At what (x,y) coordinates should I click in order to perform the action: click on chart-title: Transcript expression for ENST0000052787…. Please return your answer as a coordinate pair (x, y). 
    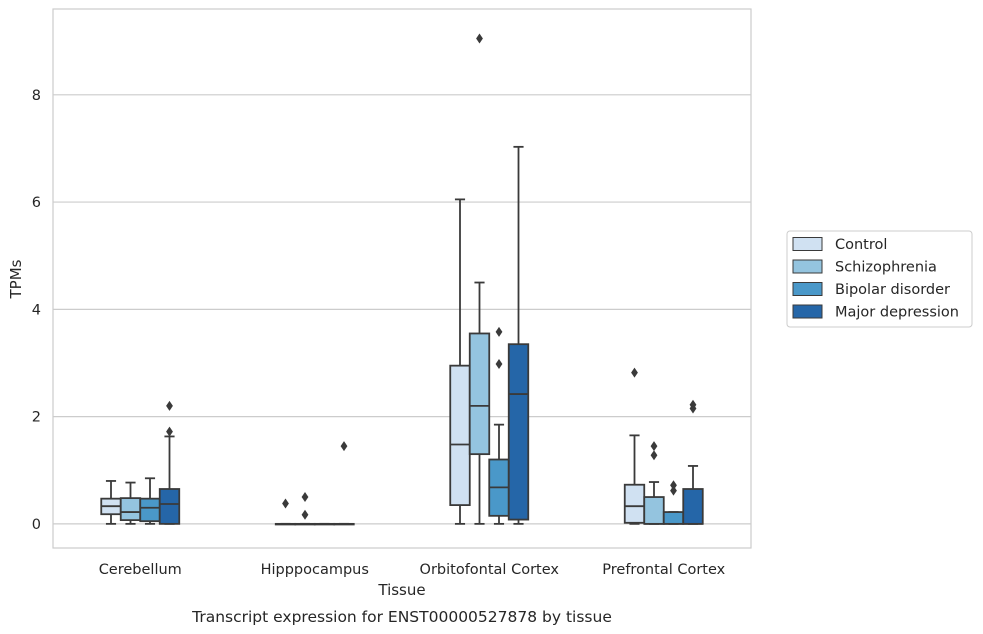
    Looking at the image, I should click on (401, 617).